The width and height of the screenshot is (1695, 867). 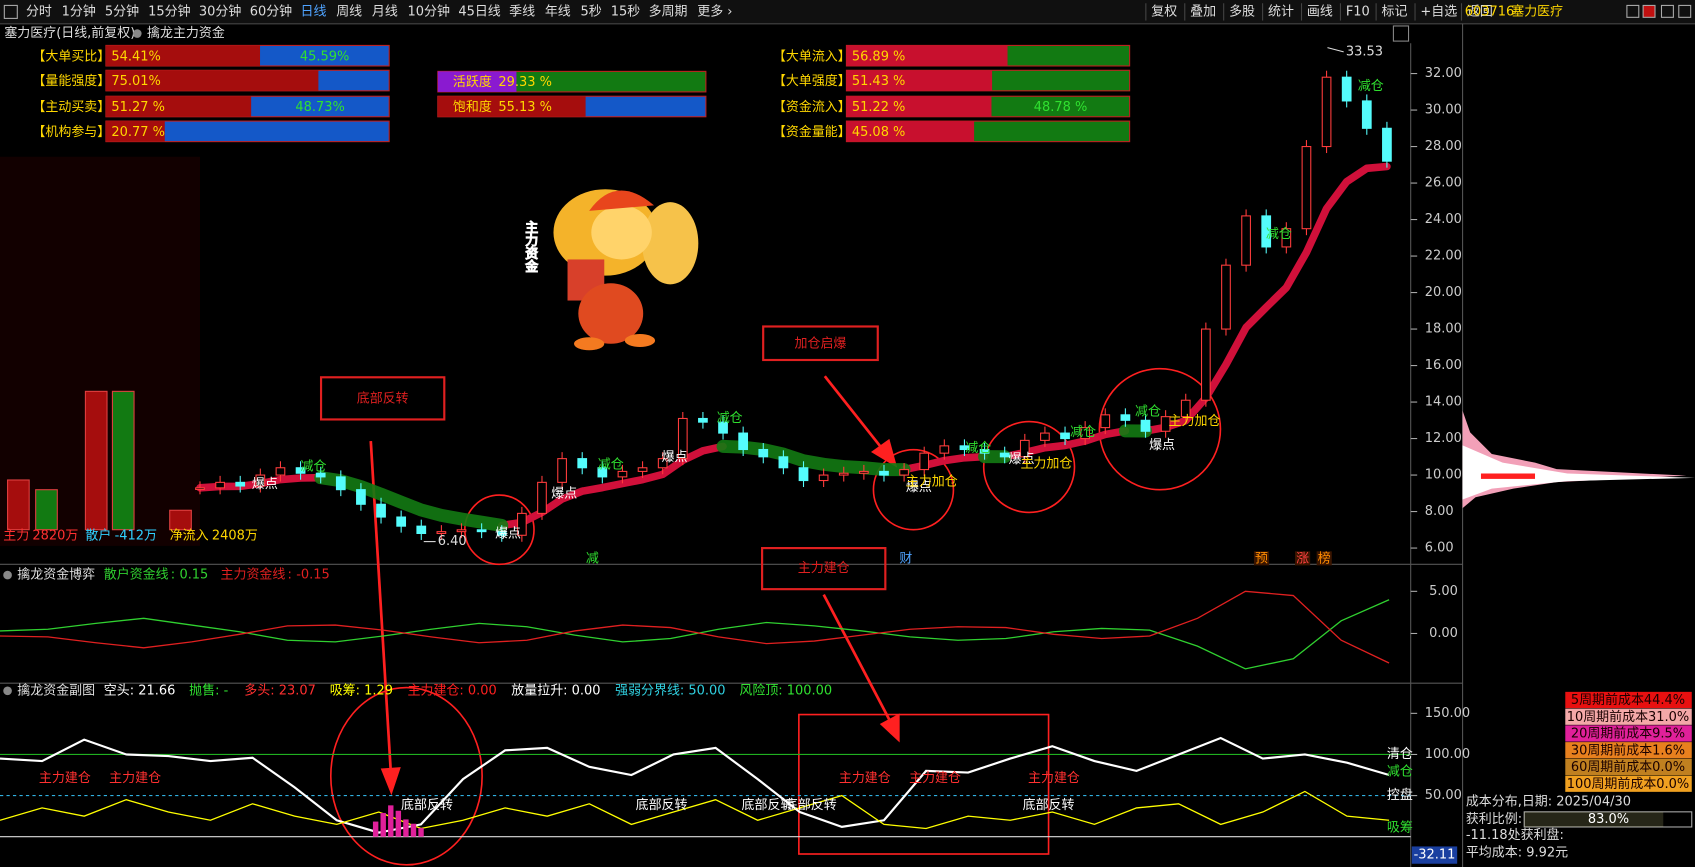 What do you see at coordinates (71, 56) in the screenshot?
I see `gauge-label: 【大单买比】` at bounding box center [71, 56].